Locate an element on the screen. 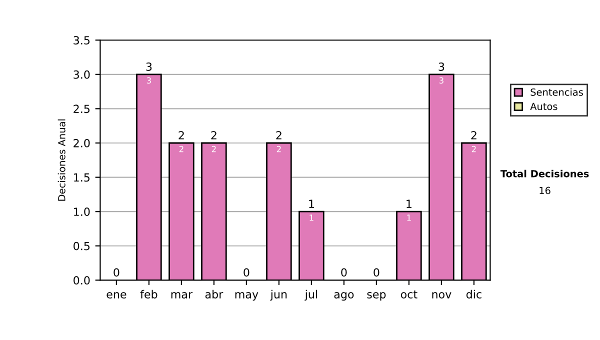 This screenshot has width=600, height=340. x-tick-label: jun is located at coordinates (278, 295).